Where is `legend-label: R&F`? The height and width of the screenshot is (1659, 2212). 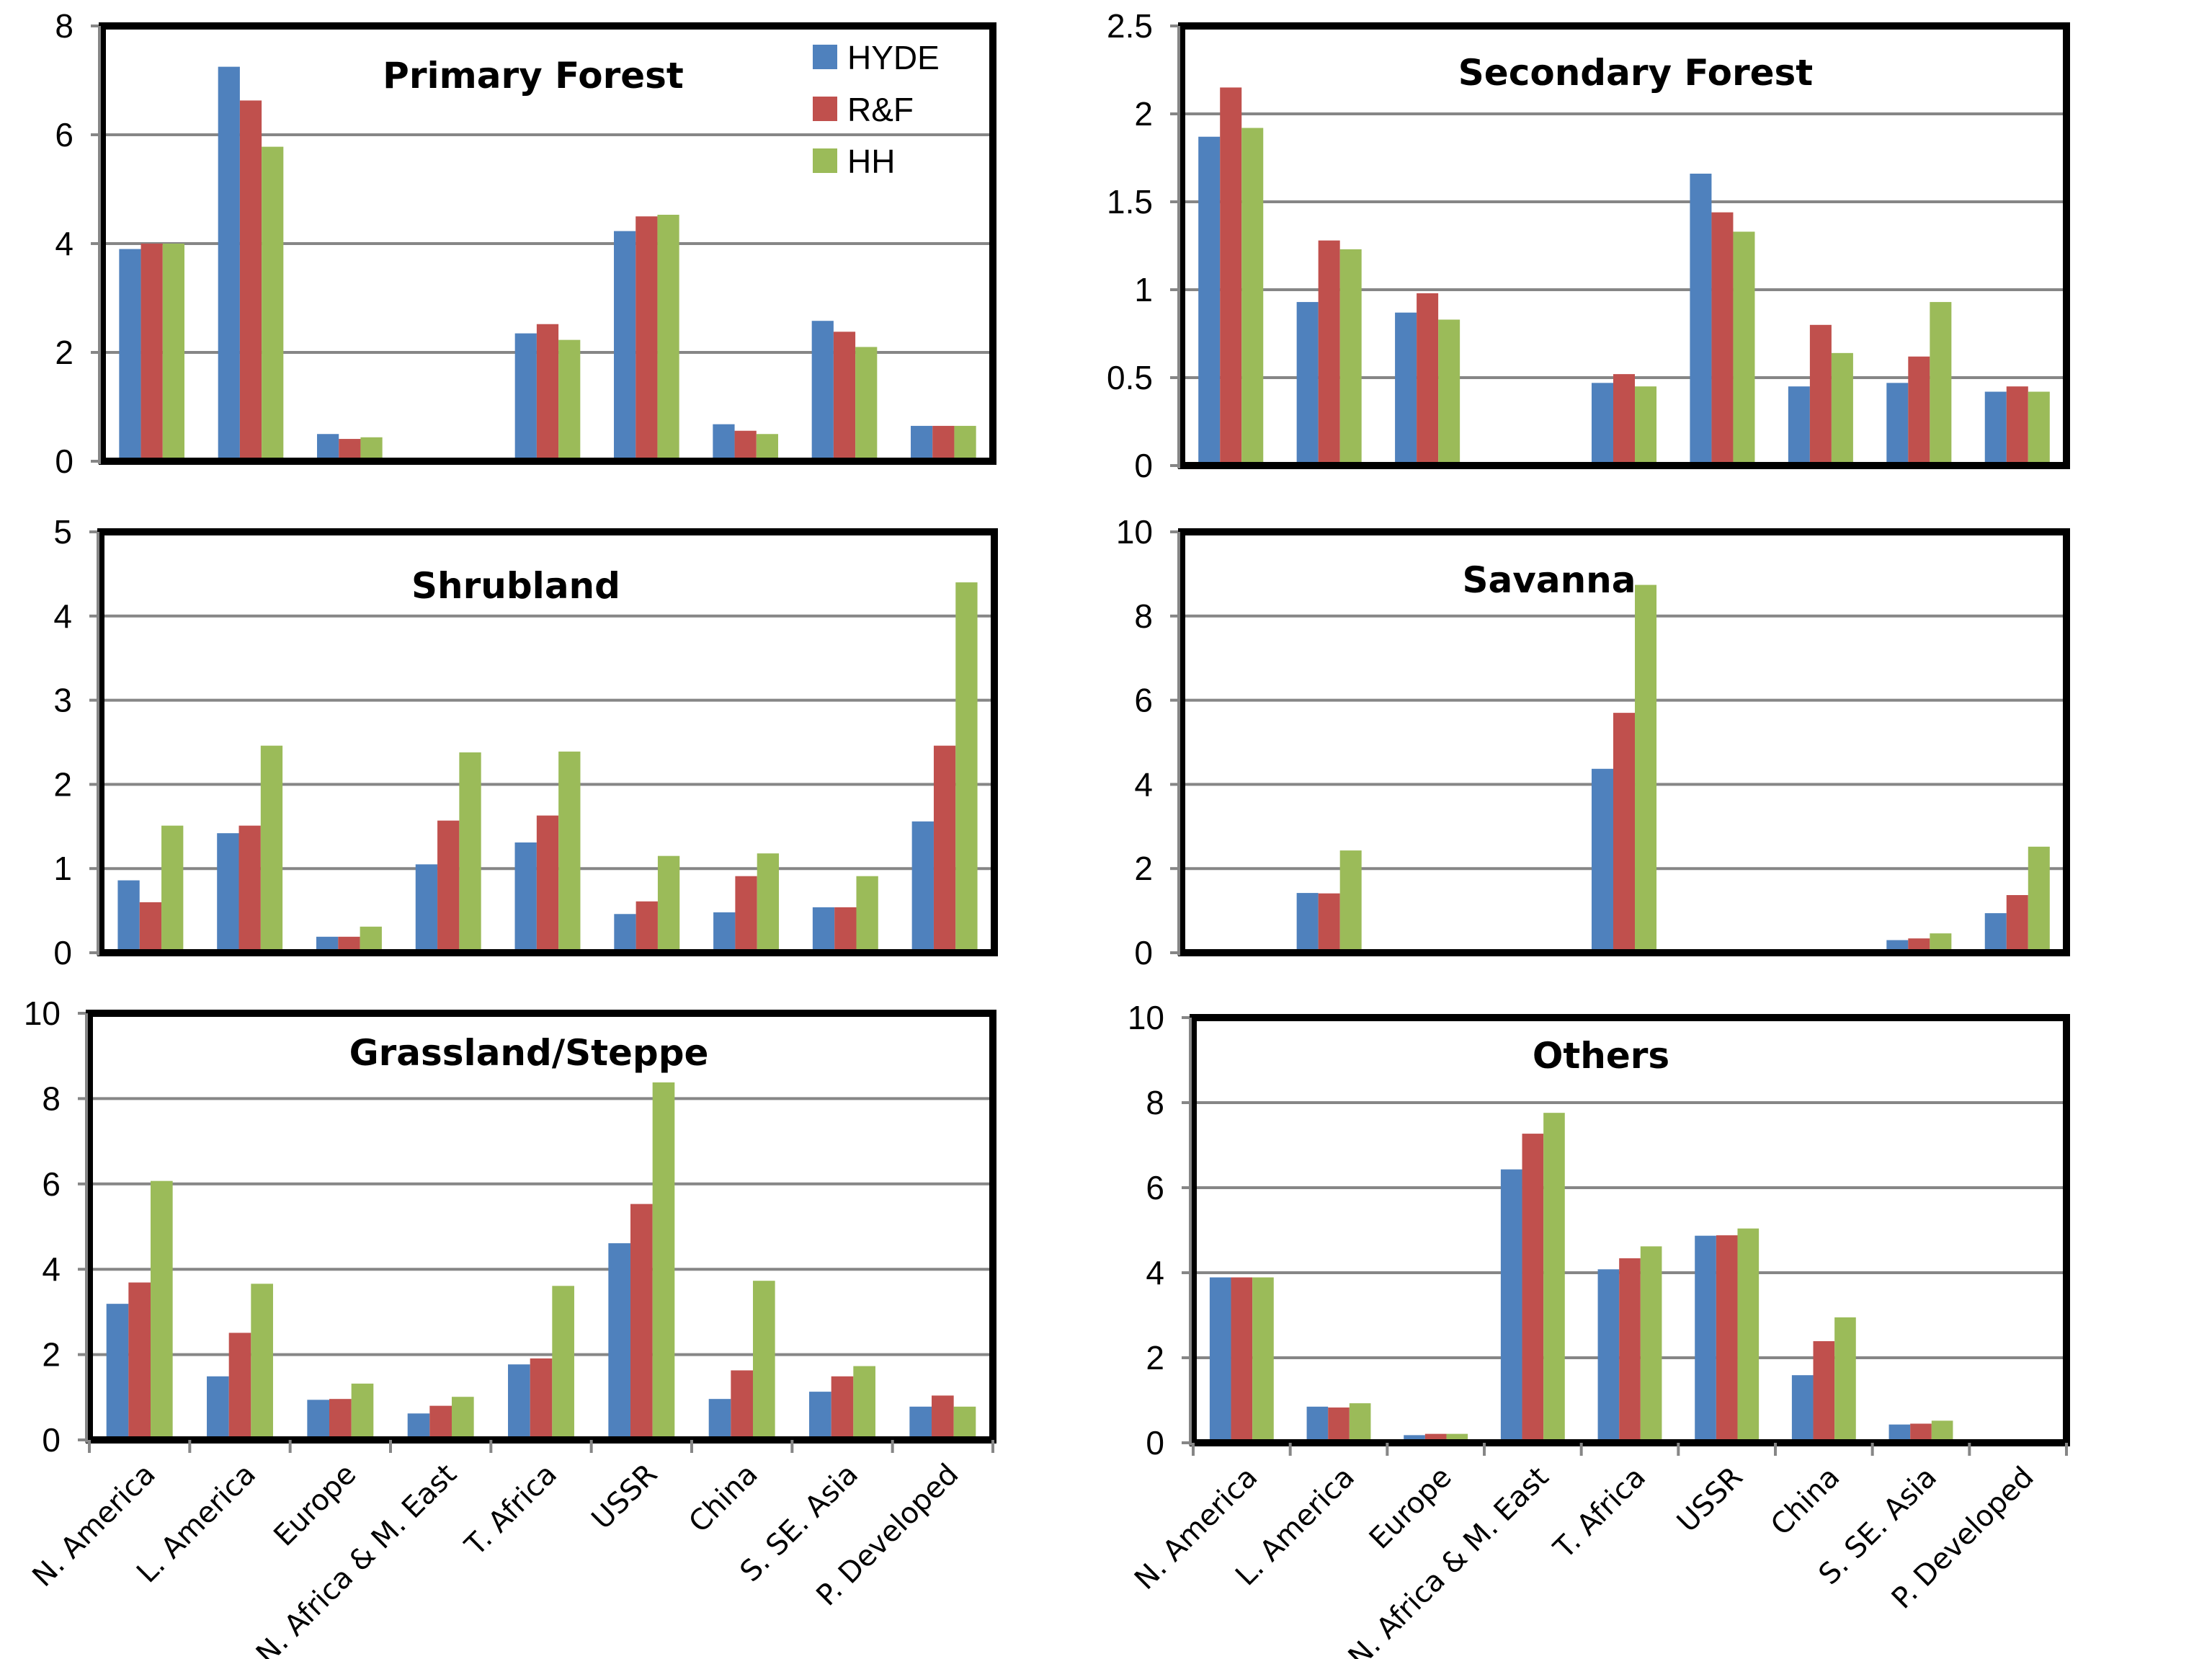 legend-label: R&F is located at coordinates (881, 109).